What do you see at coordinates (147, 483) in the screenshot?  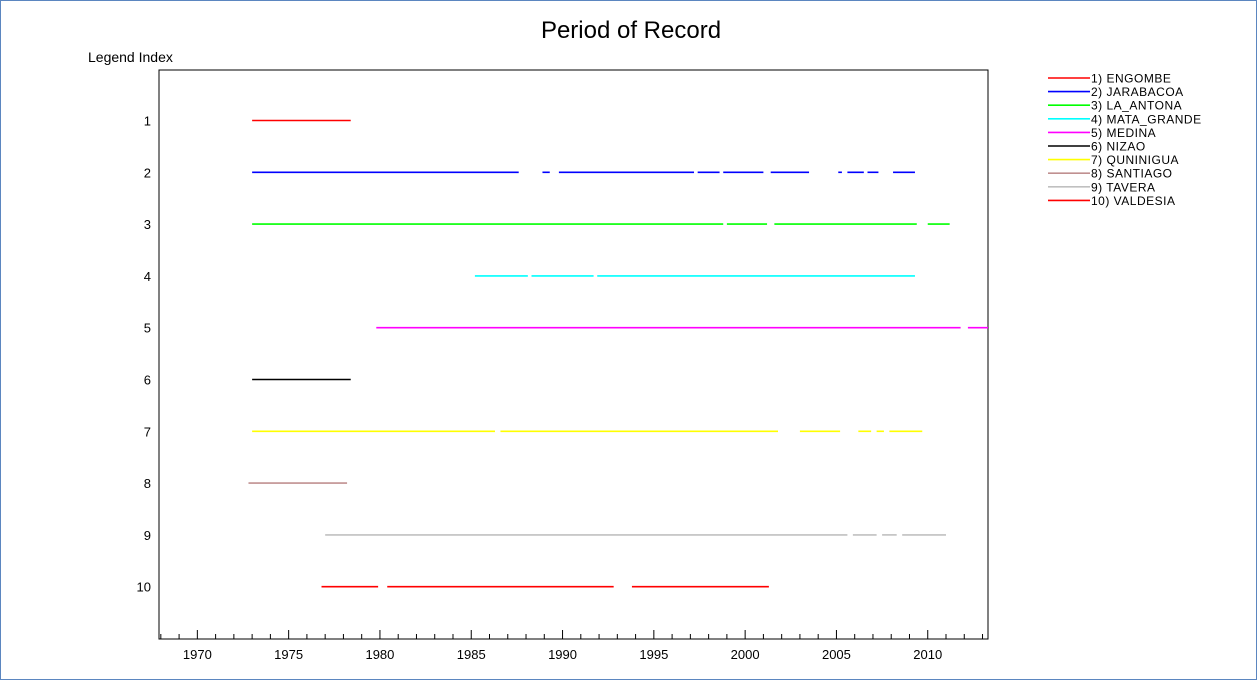 I see `y-tick-label: 8` at bounding box center [147, 483].